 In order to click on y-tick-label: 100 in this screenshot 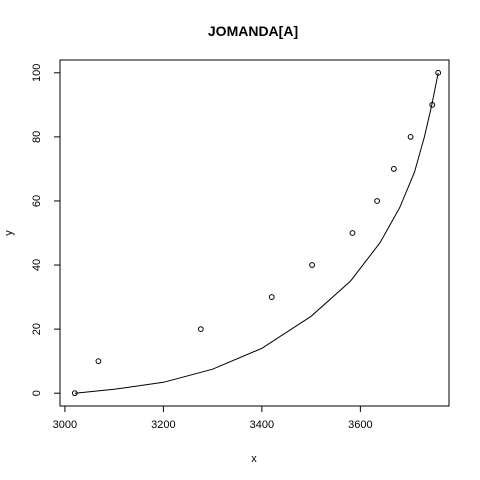, I will do `click(37, 73)`.